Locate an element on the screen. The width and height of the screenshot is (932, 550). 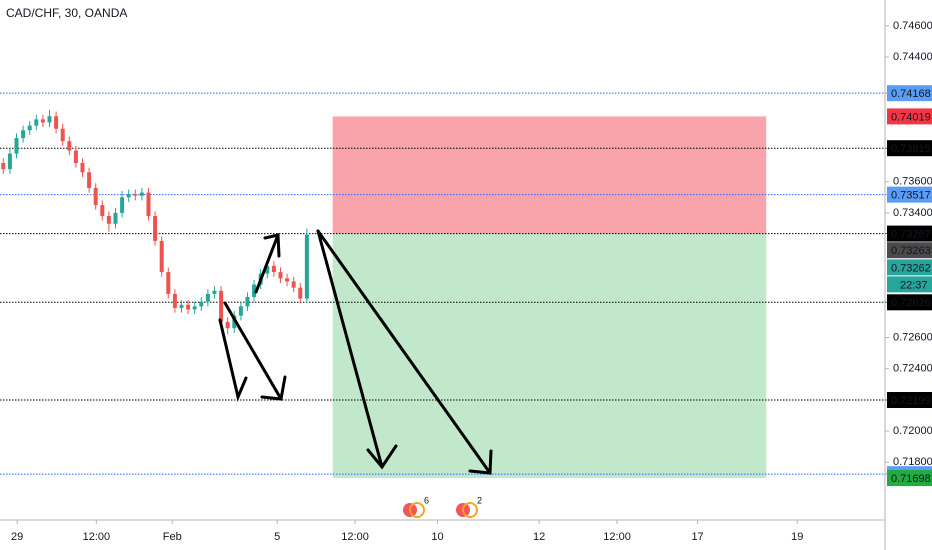
x-tick-label: 29 is located at coordinates (17, 537).